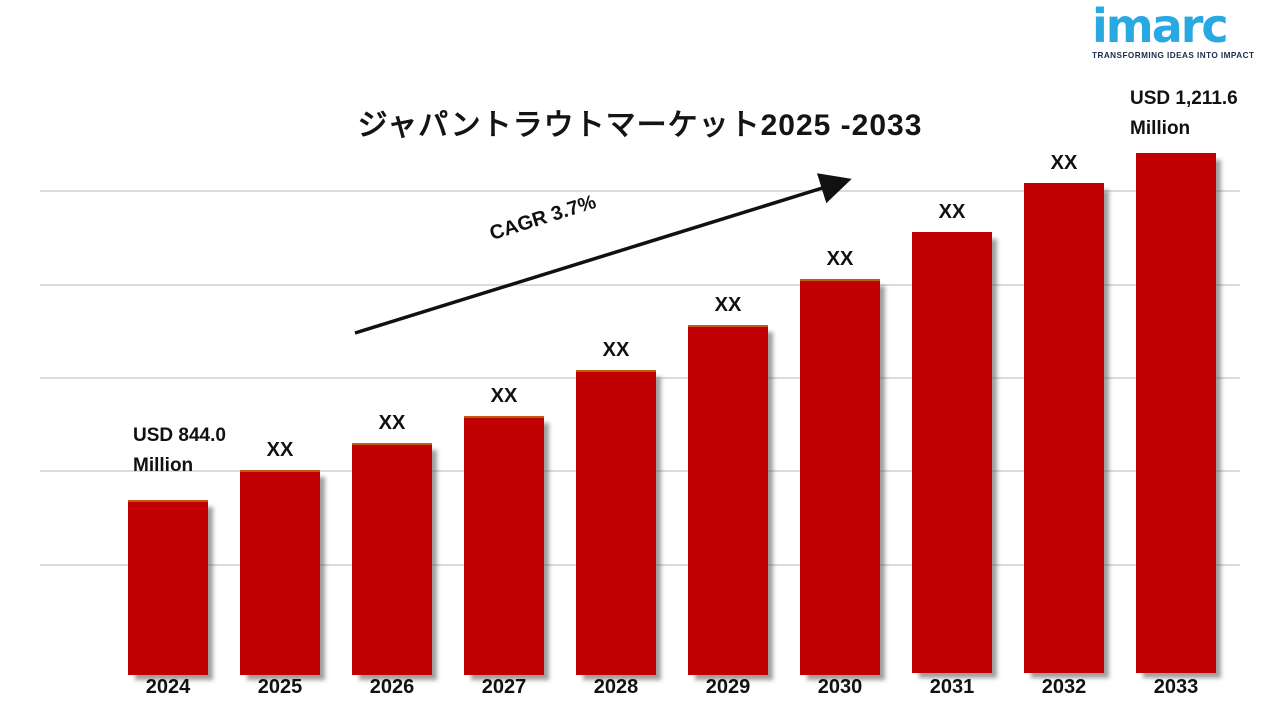  I want to click on x-axis-label-2029: 2029, so click(728, 687).